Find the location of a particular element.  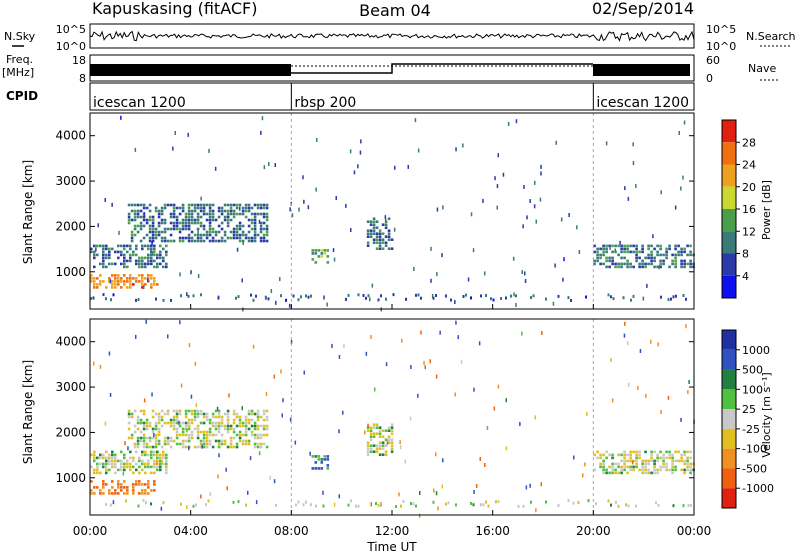

x-axis: 00:00 04:00 08:00 12:00 16:00 20:00 00:00 is located at coordinates (392, 531).